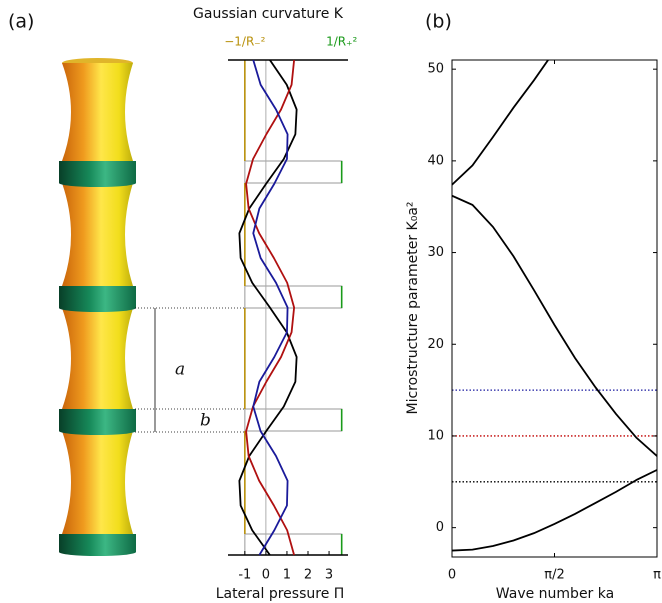  Describe the element at coordinates (555, 594) in the screenshot. I see `x-axis-label: Wave number ka` at that location.